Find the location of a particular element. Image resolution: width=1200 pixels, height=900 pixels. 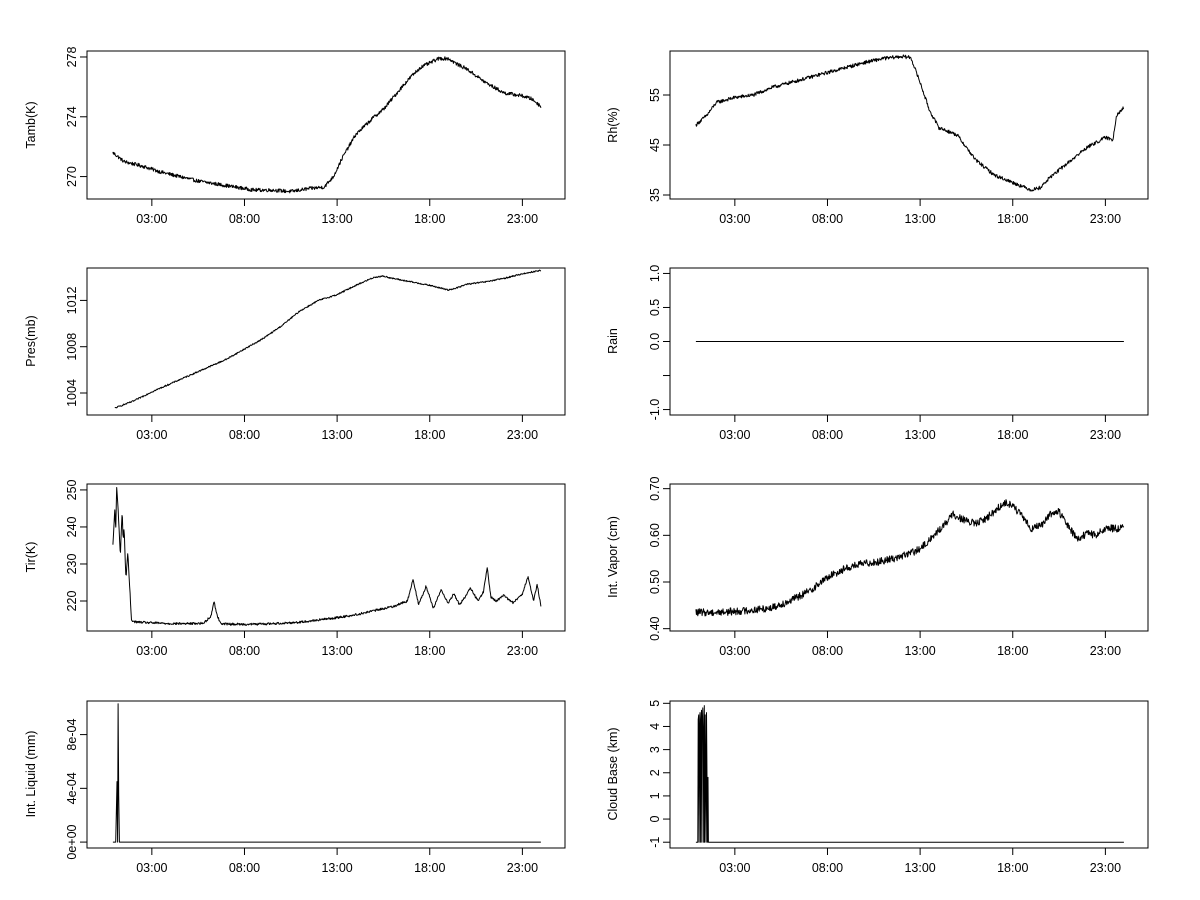

y-tick-label: 3 is located at coordinates (655, 749).